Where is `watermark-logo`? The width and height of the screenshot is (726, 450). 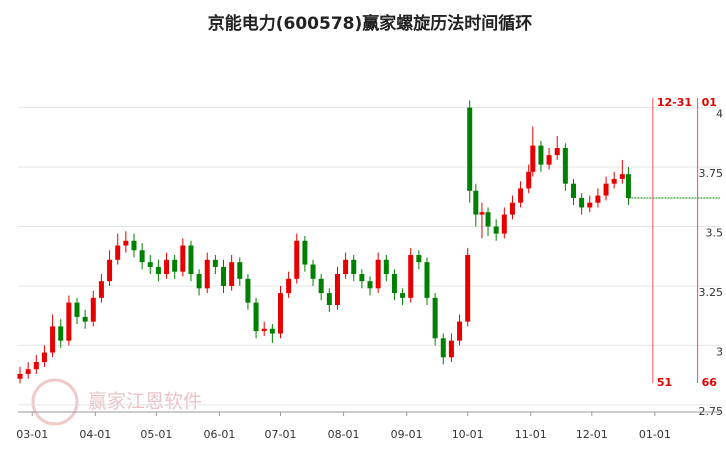
watermark-logo is located at coordinates (55, 402).